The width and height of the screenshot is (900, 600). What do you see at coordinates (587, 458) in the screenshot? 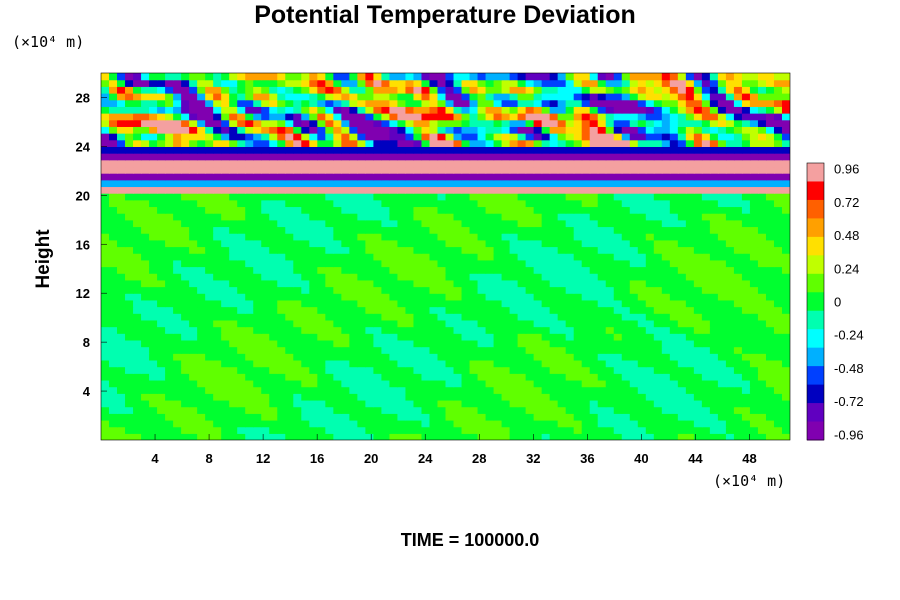
I see `x-tick-label: 36` at bounding box center [587, 458].